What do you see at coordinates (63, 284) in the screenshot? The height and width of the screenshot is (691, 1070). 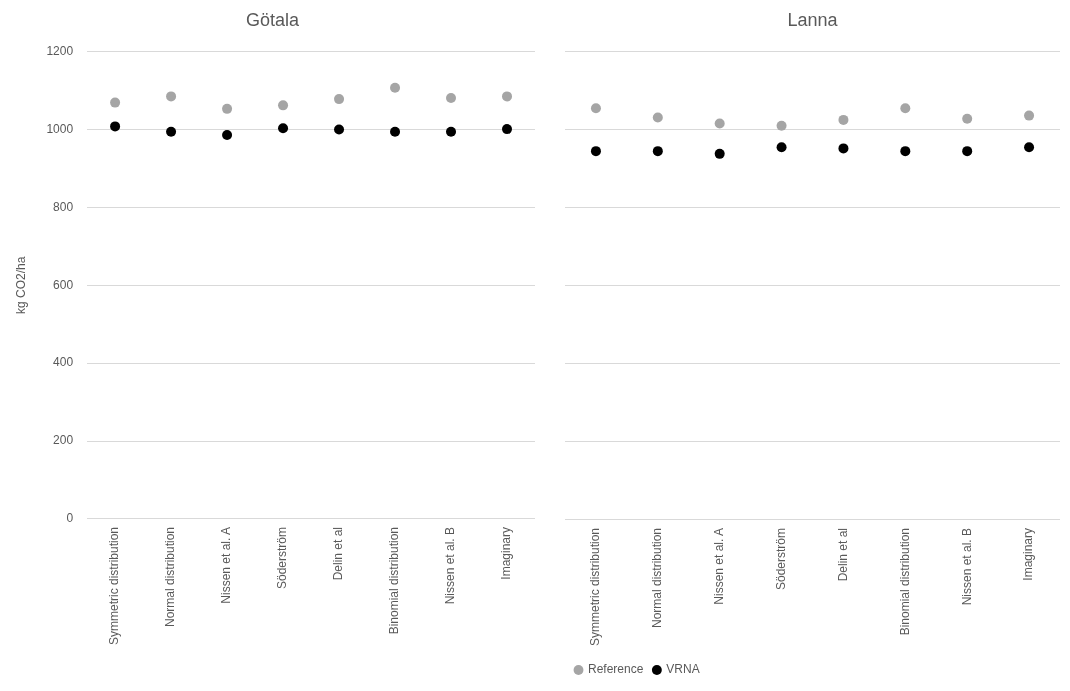 I see `y-tick-label: 600` at bounding box center [63, 284].